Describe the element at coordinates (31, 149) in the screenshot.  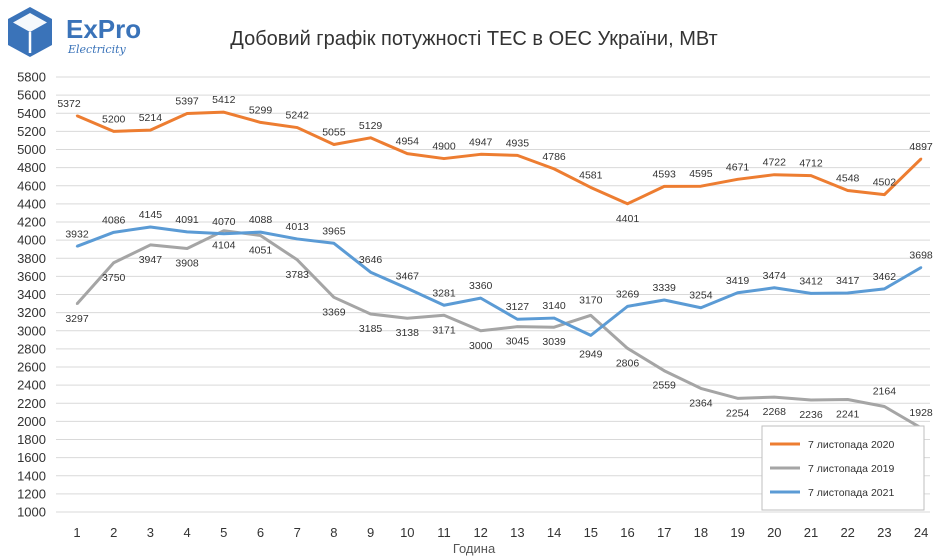
I see `y-tick-label: 5000` at that location.